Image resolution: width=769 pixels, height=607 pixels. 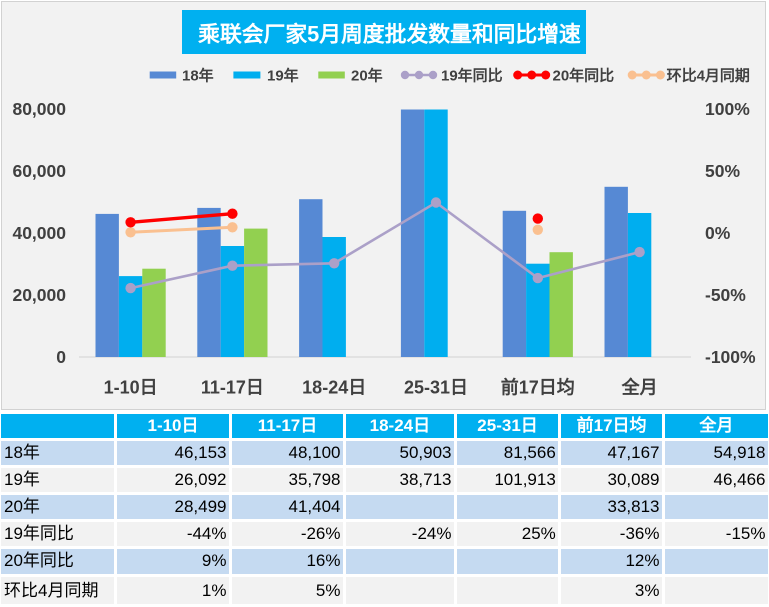 What do you see at coordinates (436, 388) in the screenshot?
I see `svg-text: 25-31日` at bounding box center [436, 388].